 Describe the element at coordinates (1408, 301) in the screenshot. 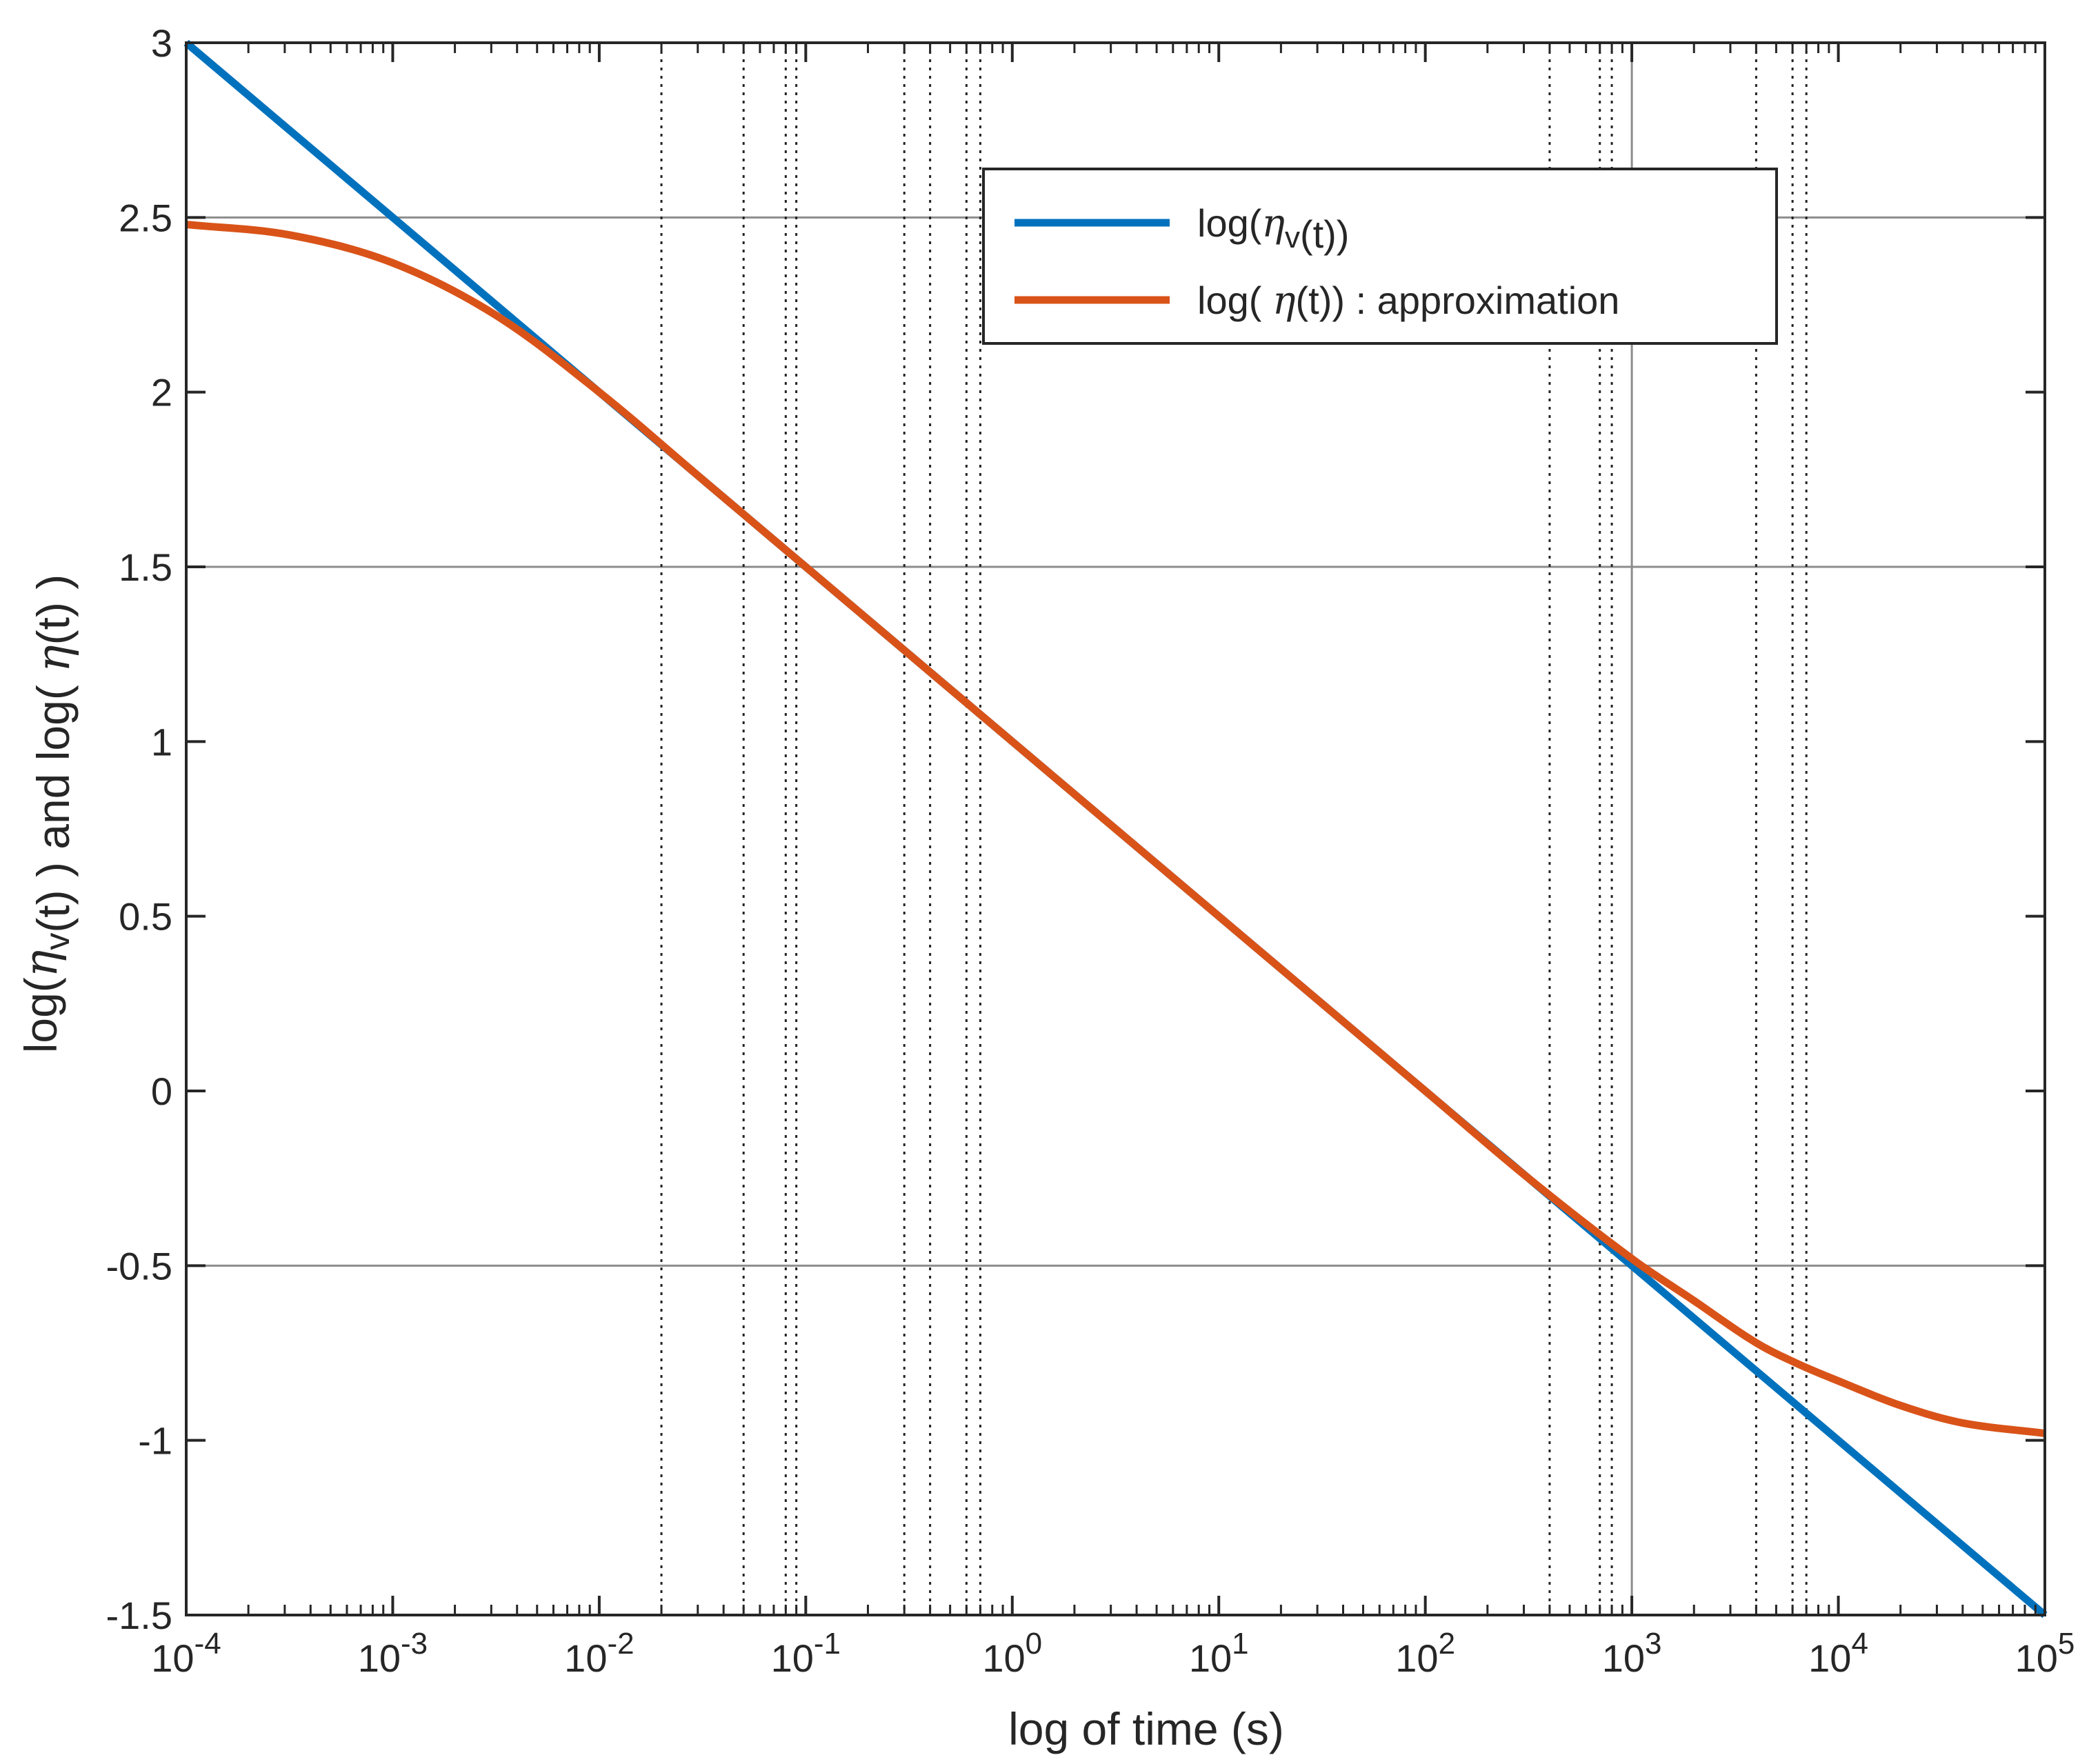

I see `legend-label-2: log( η(t)) : approximation` at that location.